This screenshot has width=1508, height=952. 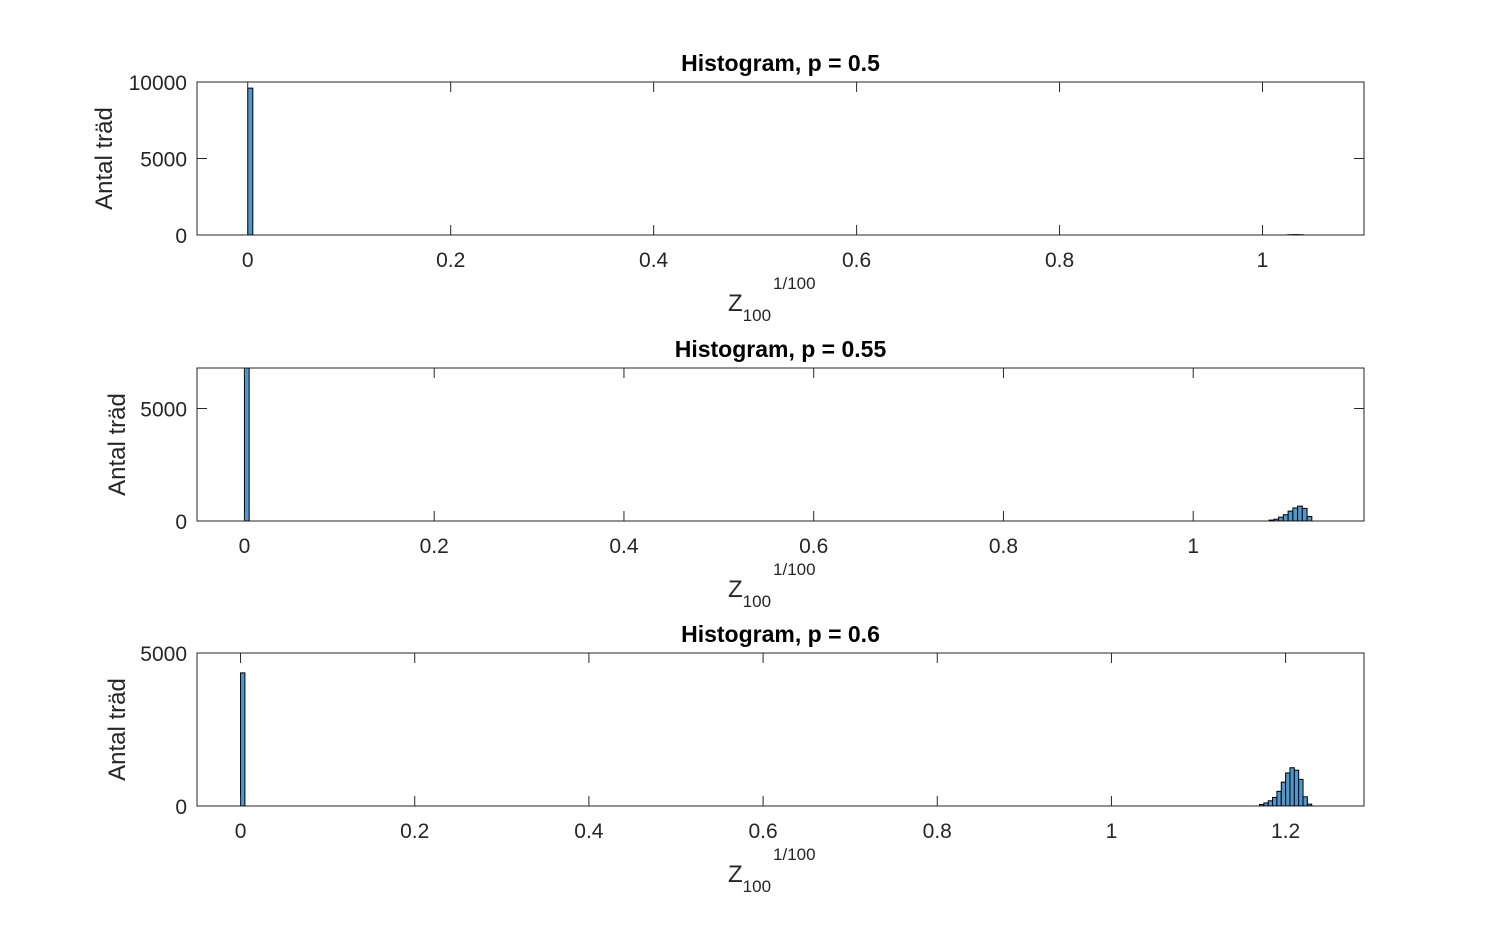 What do you see at coordinates (780, 634) in the screenshot?
I see `chart-title: Histogram, p = 0.6` at bounding box center [780, 634].